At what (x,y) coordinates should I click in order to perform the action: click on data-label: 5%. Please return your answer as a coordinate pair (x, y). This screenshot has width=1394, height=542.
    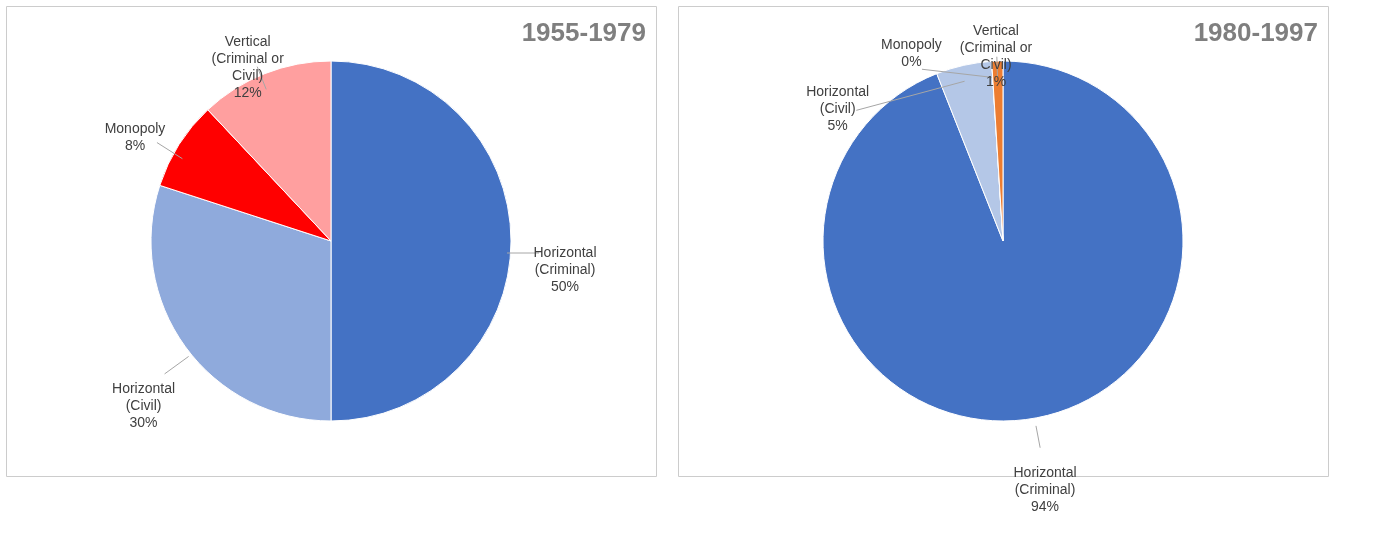
    Looking at the image, I should click on (837, 125).